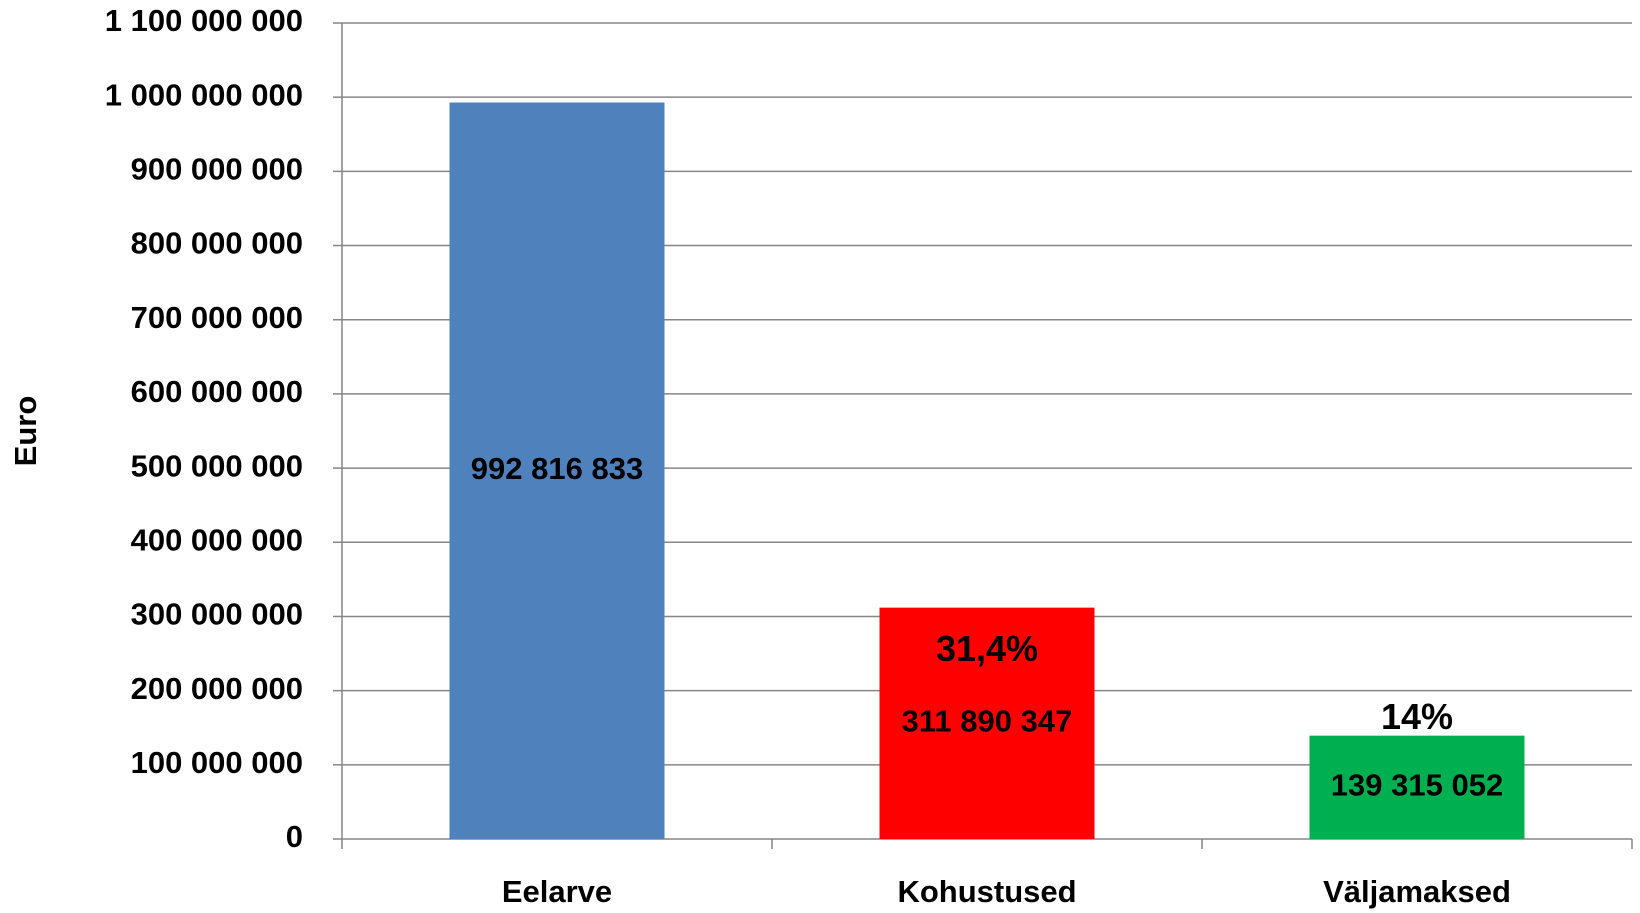  Describe the element at coordinates (25, 431) in the screenshot. I see `y-axis-label: Euro` at that location.